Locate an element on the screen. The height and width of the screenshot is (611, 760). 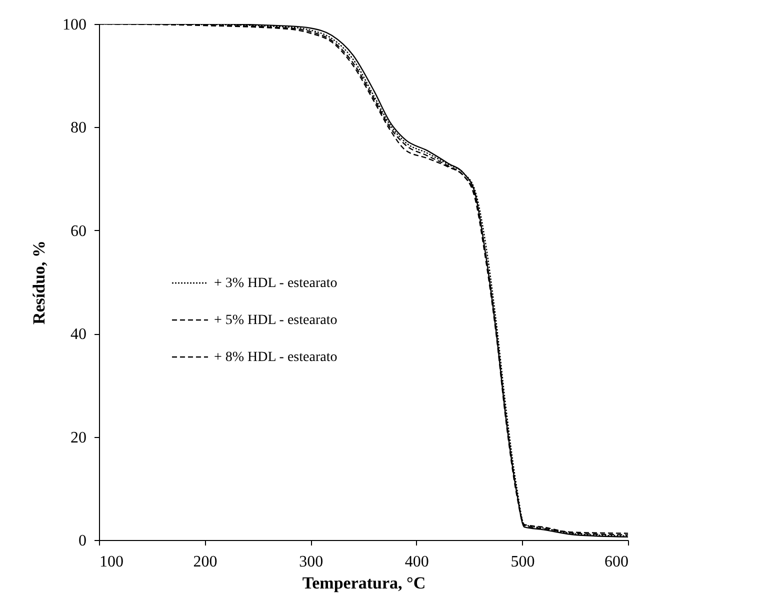
x-tick-label: 100 is located at coordinates (112, 562).